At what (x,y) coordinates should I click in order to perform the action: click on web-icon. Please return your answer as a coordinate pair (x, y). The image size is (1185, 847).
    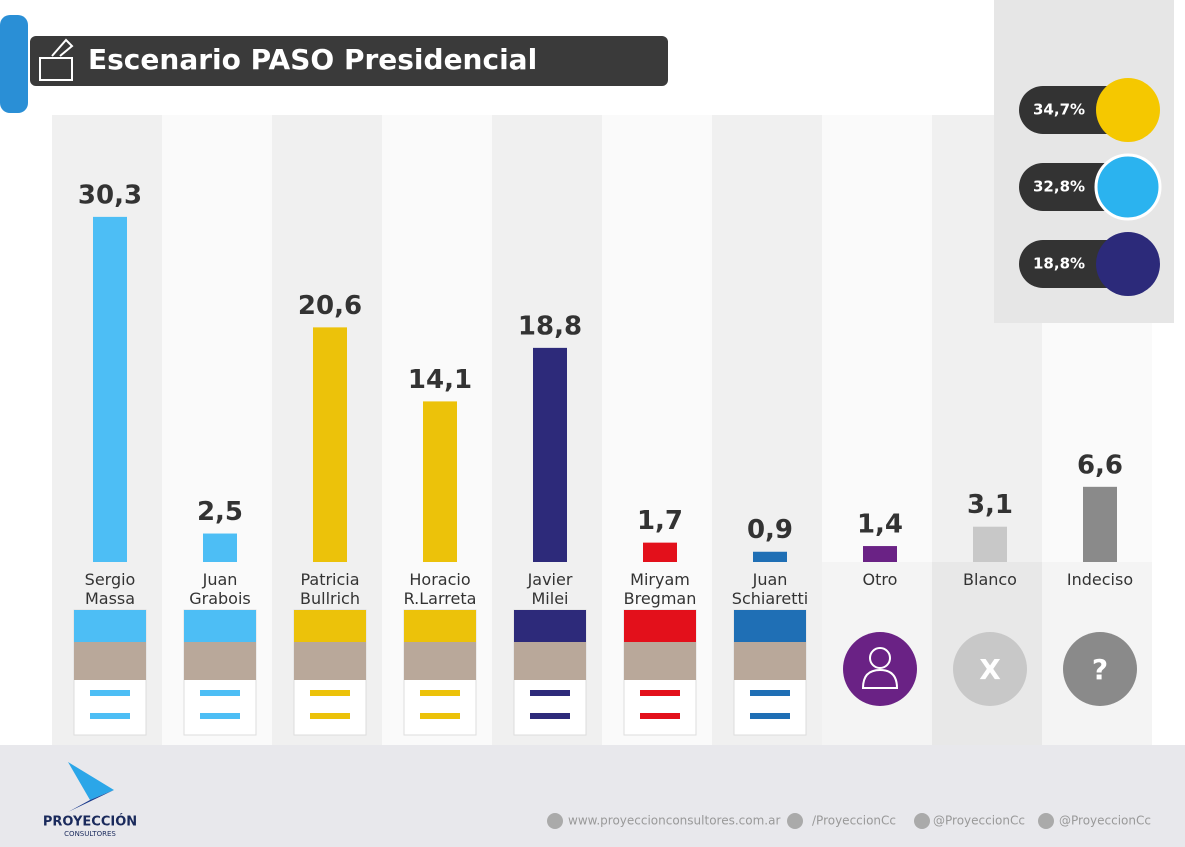
    Looking at the image, I should click on (555, 821).